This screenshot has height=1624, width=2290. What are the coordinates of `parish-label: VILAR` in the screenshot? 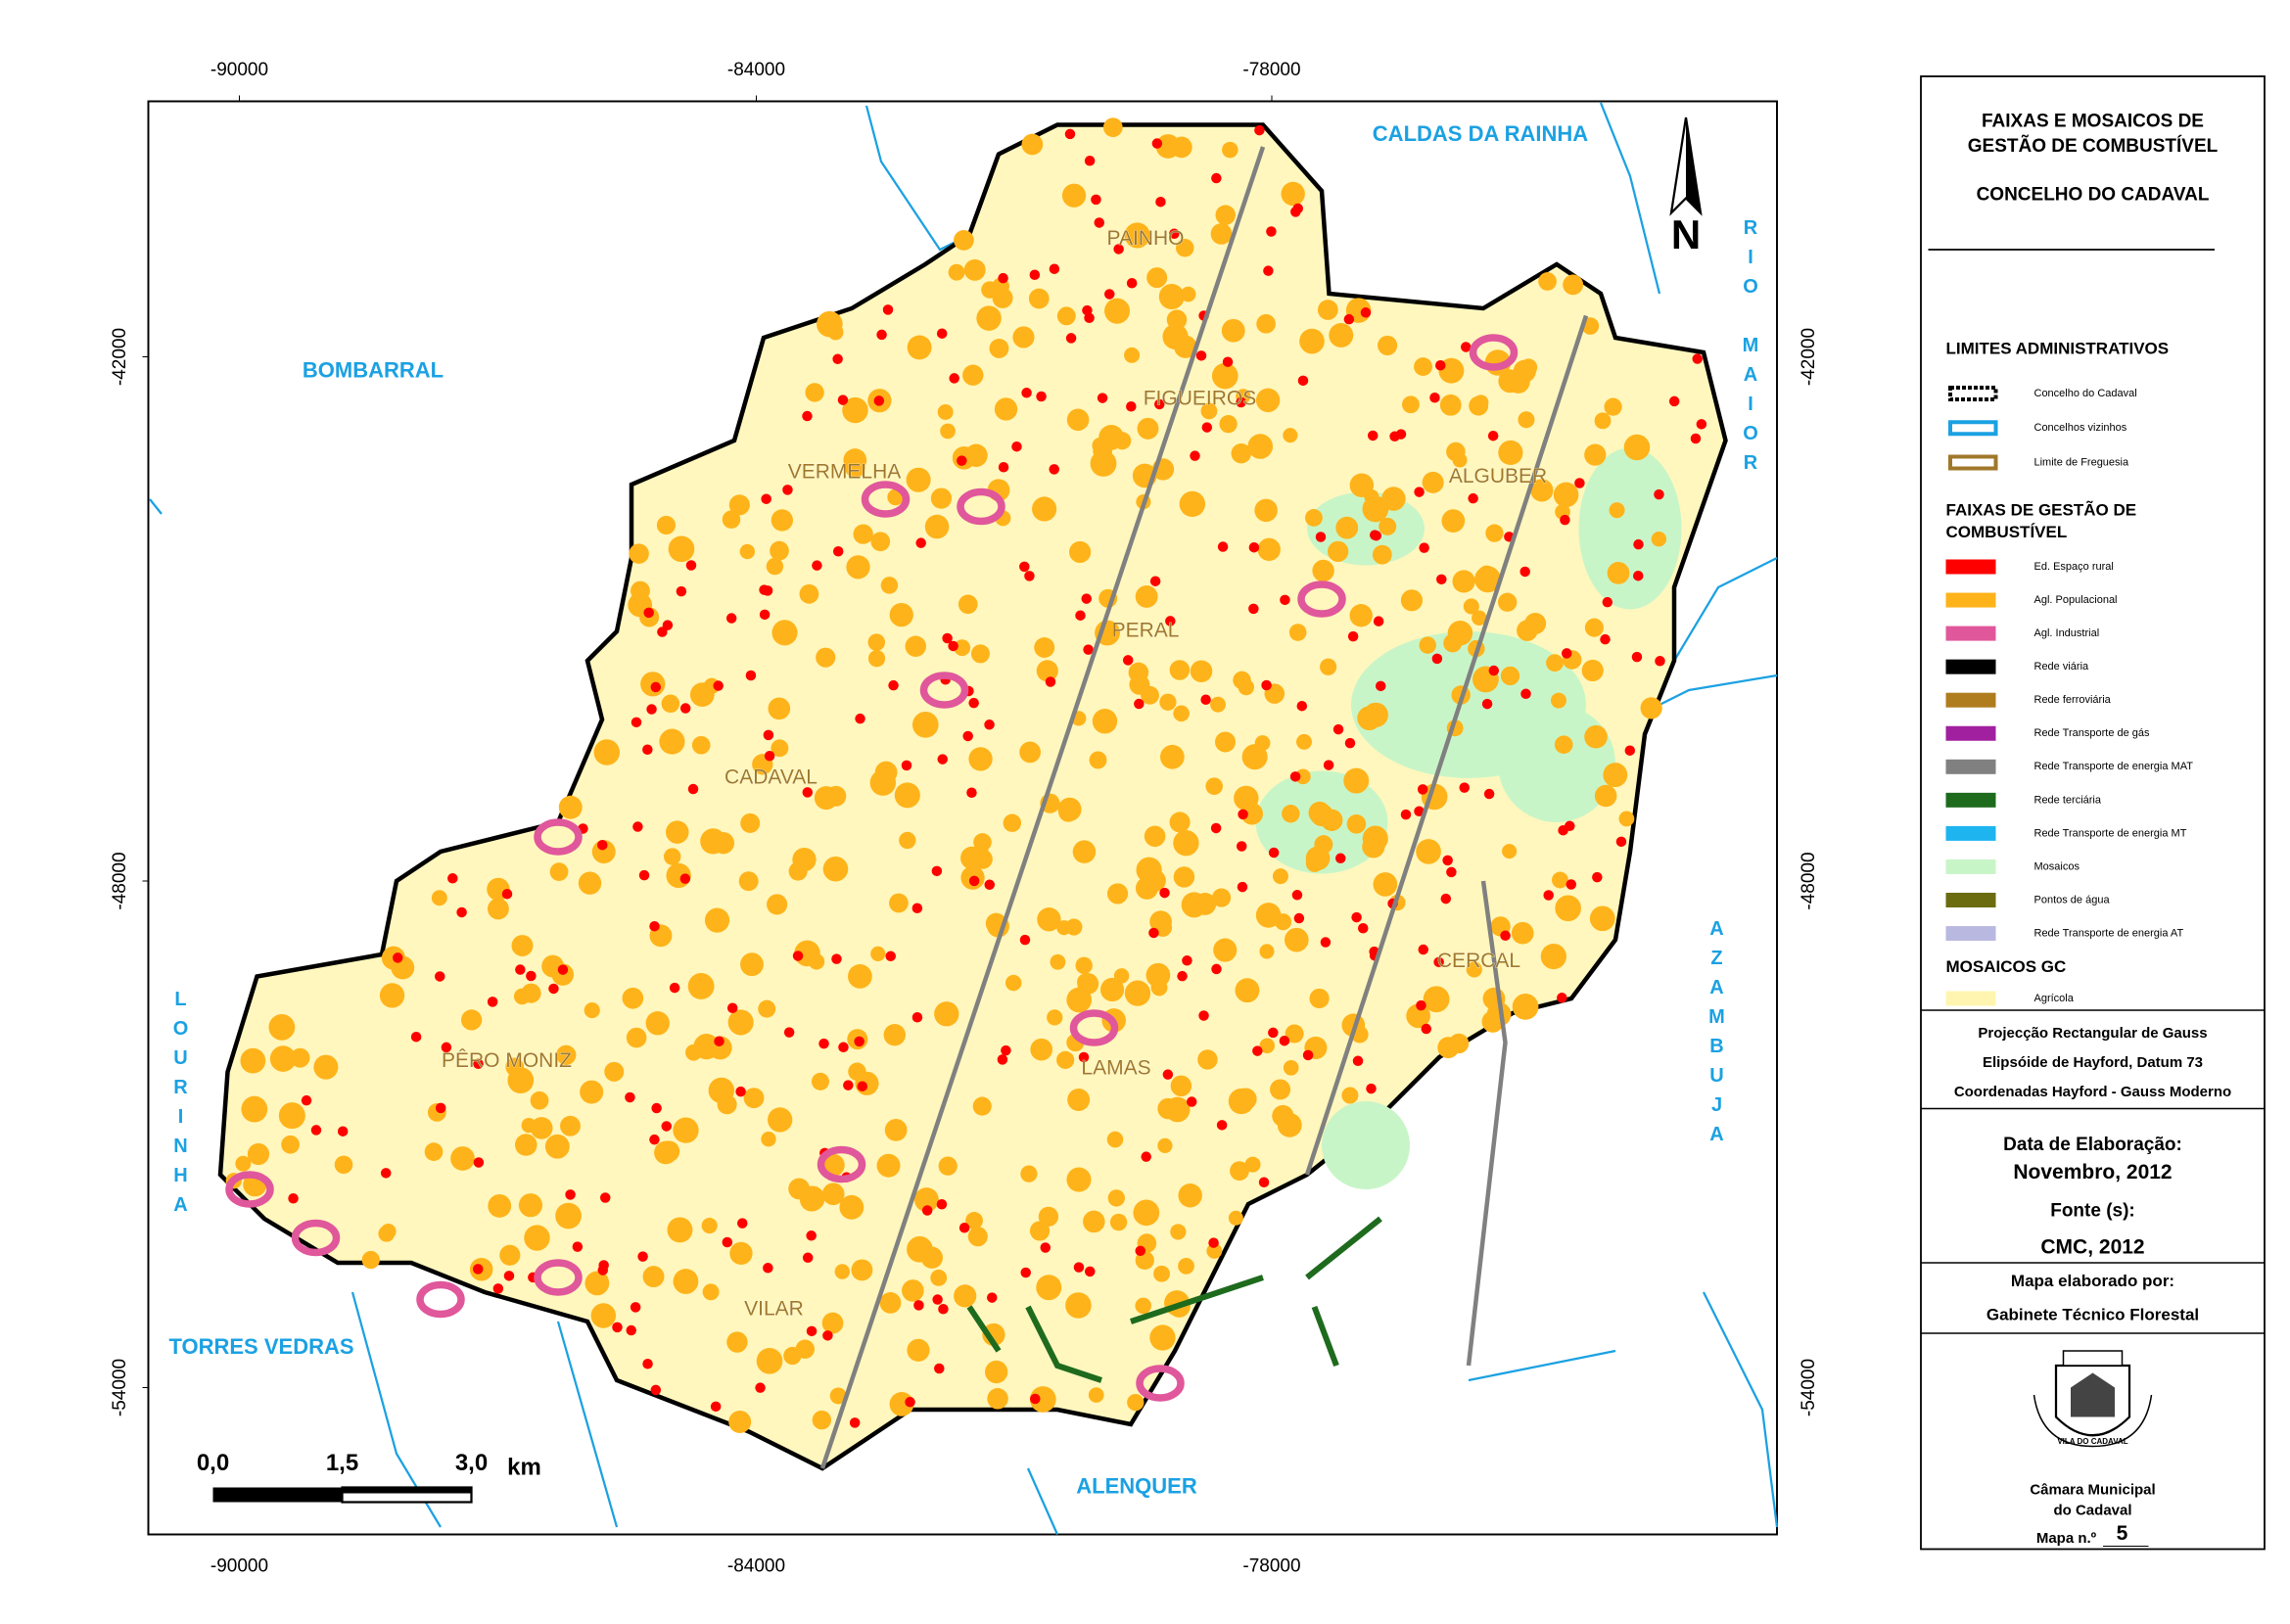 It's located at (774, 1309).